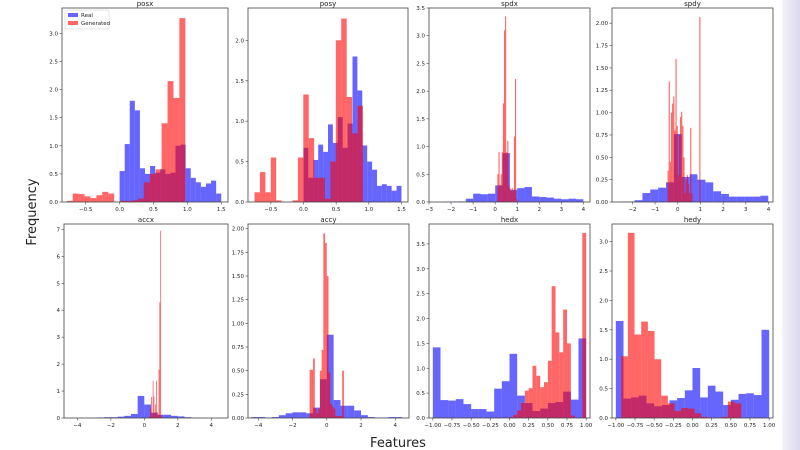 Image resolution: width=800 pixels, height=450 pixels. What do you see at coordinates (327, 426) in the screenshot?
I see `x-tick-label: 0` at bounding box center [327, 426].